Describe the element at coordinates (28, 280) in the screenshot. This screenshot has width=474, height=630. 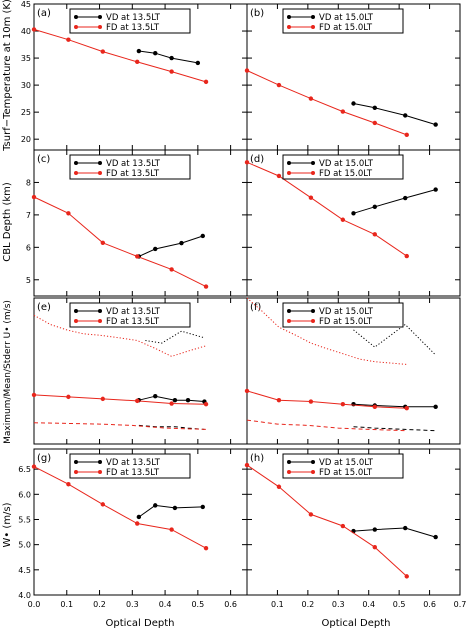
I see `y-tick-label: 5` at that location.